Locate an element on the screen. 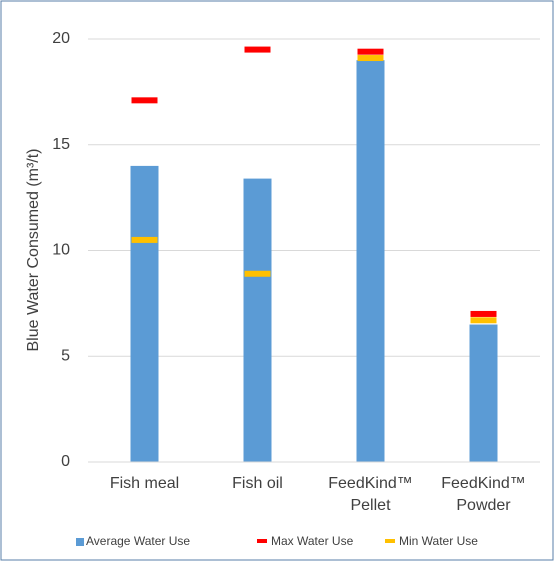 Image resolution: width=555 pixels, height=562 pixels. y-tick-label: 15 is located at coordinates (61, 144).